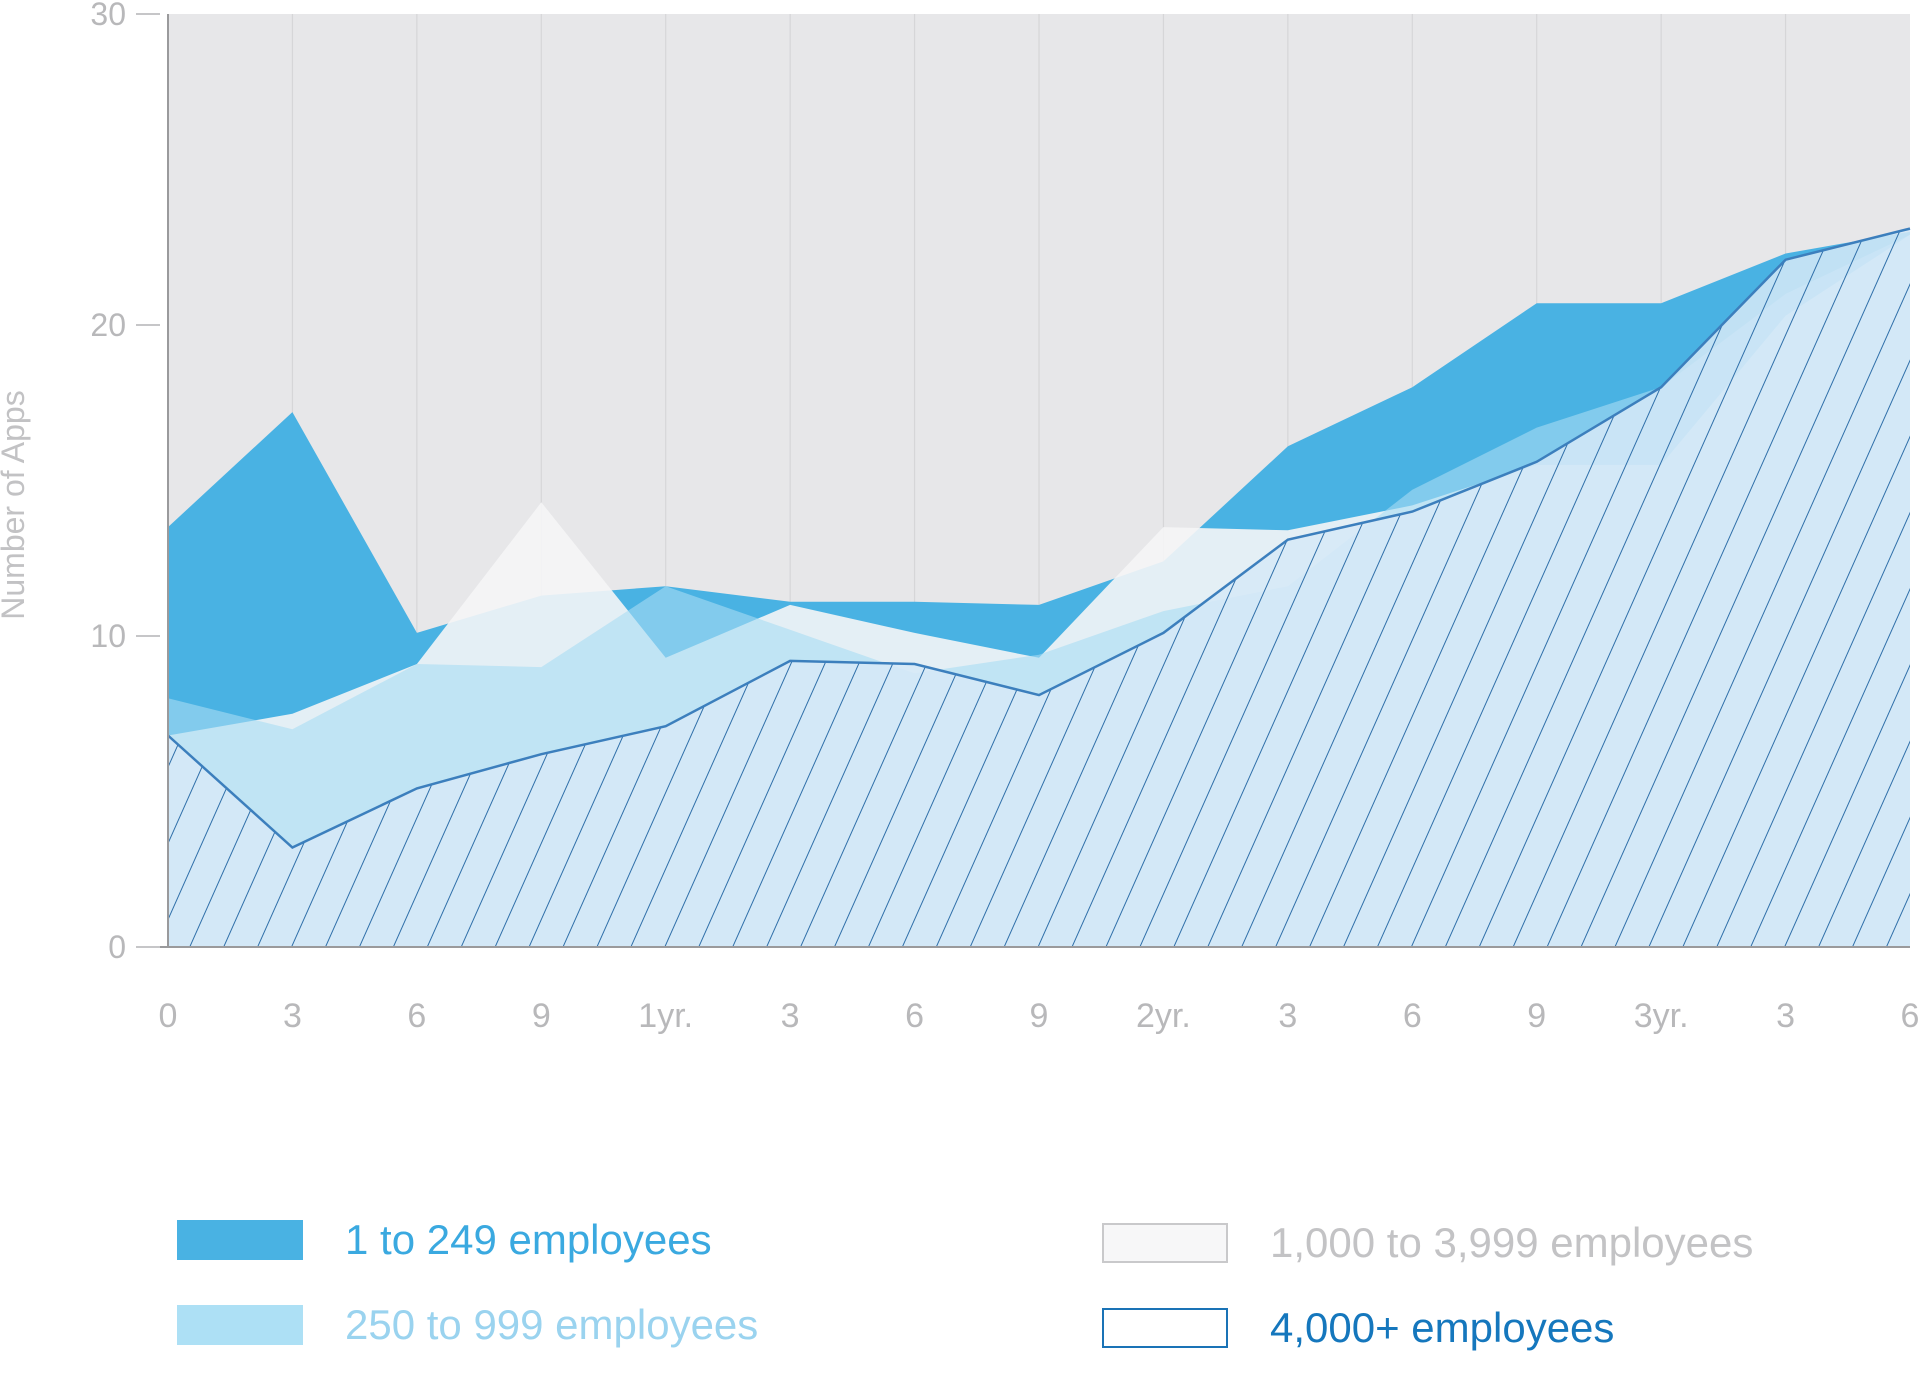 This screenshot has width=1919, height=1377. I want to click on legend-label: 1 to 249 employees, so click(528, 1239).